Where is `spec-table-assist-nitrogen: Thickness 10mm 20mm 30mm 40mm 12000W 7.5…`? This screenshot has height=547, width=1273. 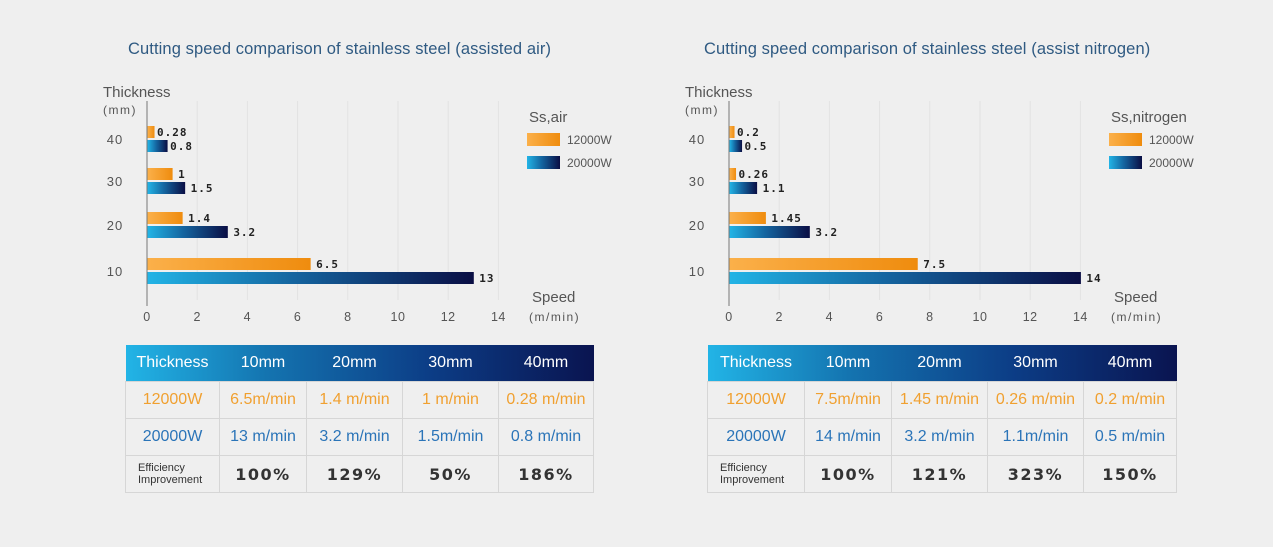
spec-table-assist-nitrogen: Thickness 10mm 20mm 30mm 40mm 12000W 7.5… is located at coordinates (942, 419).